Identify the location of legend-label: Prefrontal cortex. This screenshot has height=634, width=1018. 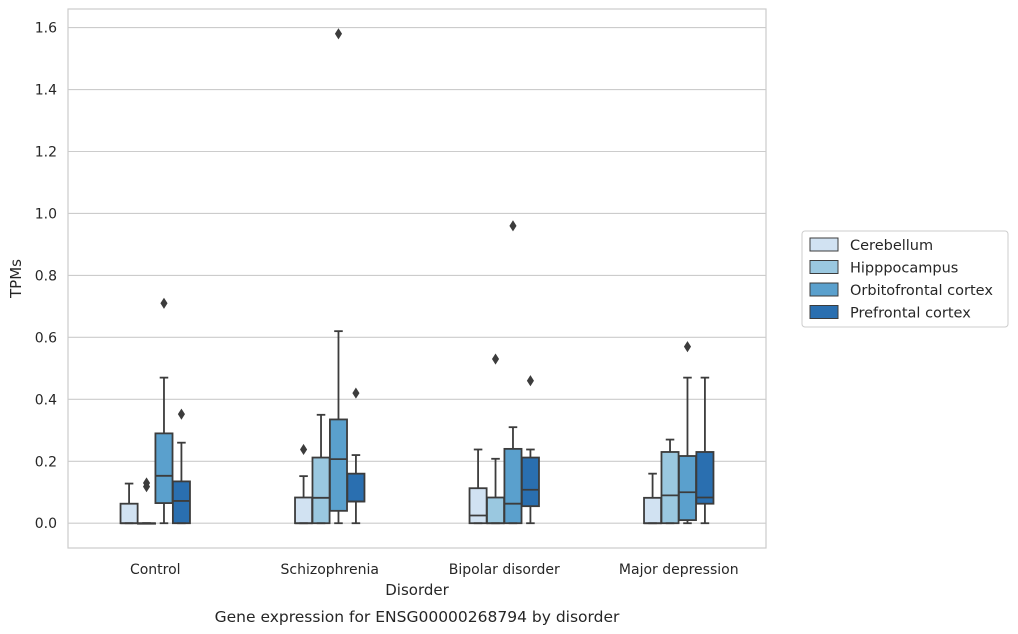
(910, 314).